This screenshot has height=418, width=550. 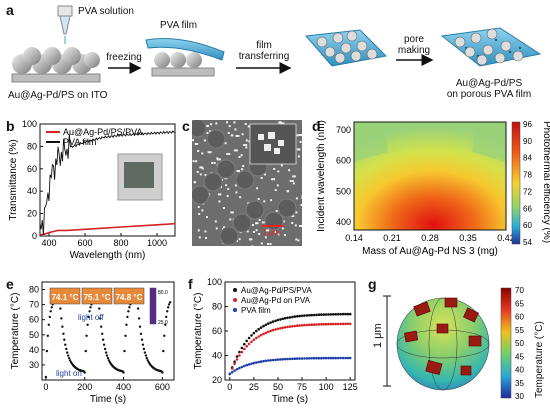 I want to click on y-tick-label: 400, so click(x=343, y=222).